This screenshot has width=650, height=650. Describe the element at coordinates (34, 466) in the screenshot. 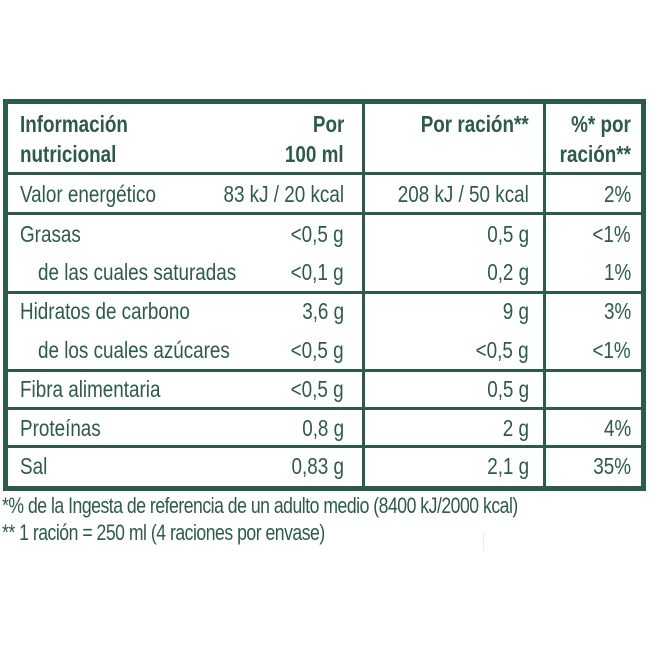

I see `row-label: Sal` at that location.